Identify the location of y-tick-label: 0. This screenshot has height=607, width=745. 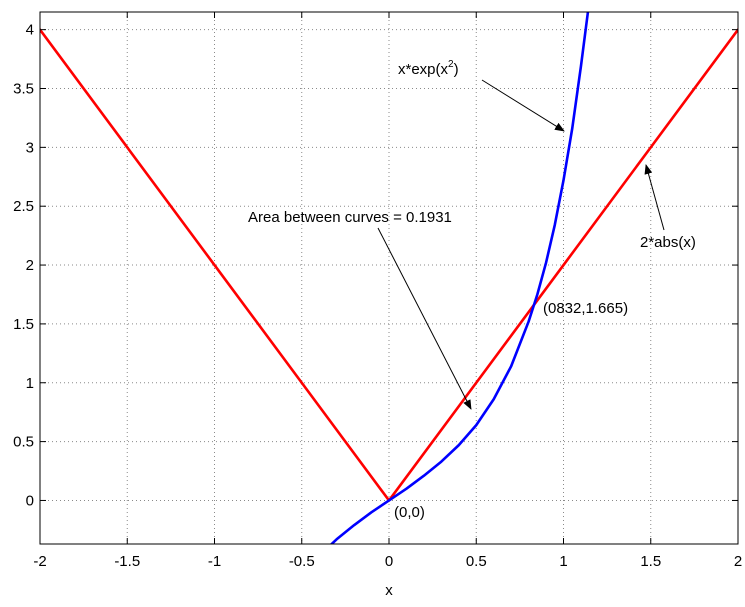
(30, 500).